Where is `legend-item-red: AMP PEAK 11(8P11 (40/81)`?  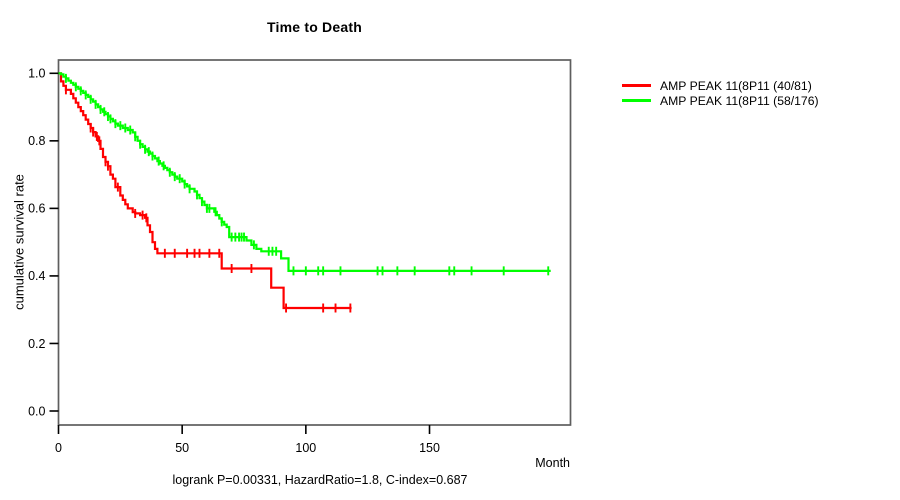
legend-item-red: AMP PEAK 11(8P11 (40/81) is located at coordinates (720, 85).